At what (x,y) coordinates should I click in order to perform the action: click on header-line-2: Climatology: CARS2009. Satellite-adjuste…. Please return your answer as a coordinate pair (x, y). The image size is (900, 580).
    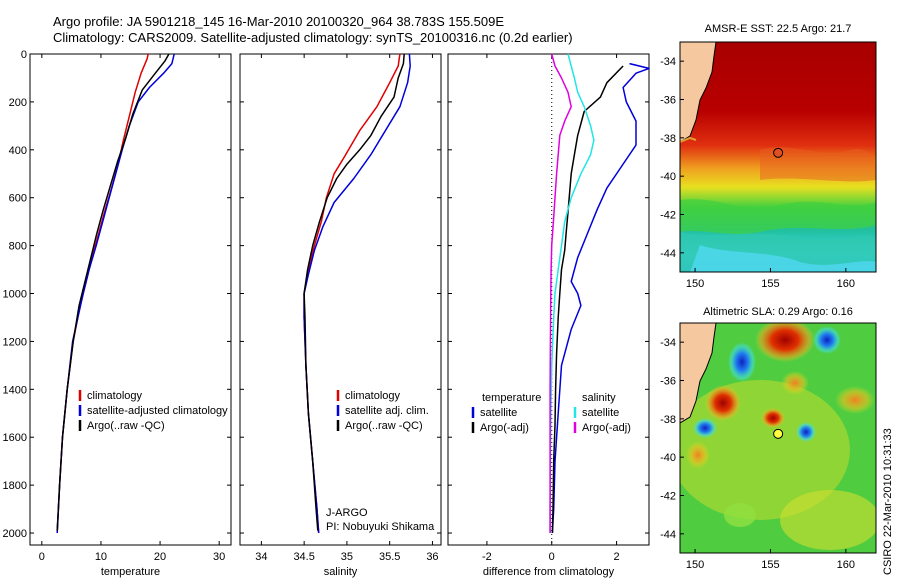
    Looking at the image, I should click on (313, 37).